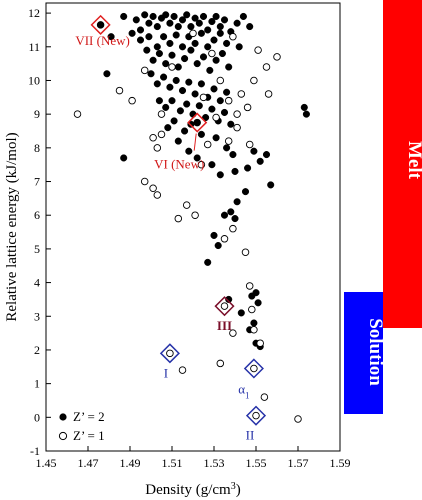 This screenshot has width=422, height=500. What do you see at coordinates (89, 416) in the screenshot?
I see `legend-filled-label: Z’ = 2` at bounding box center [89, 416].